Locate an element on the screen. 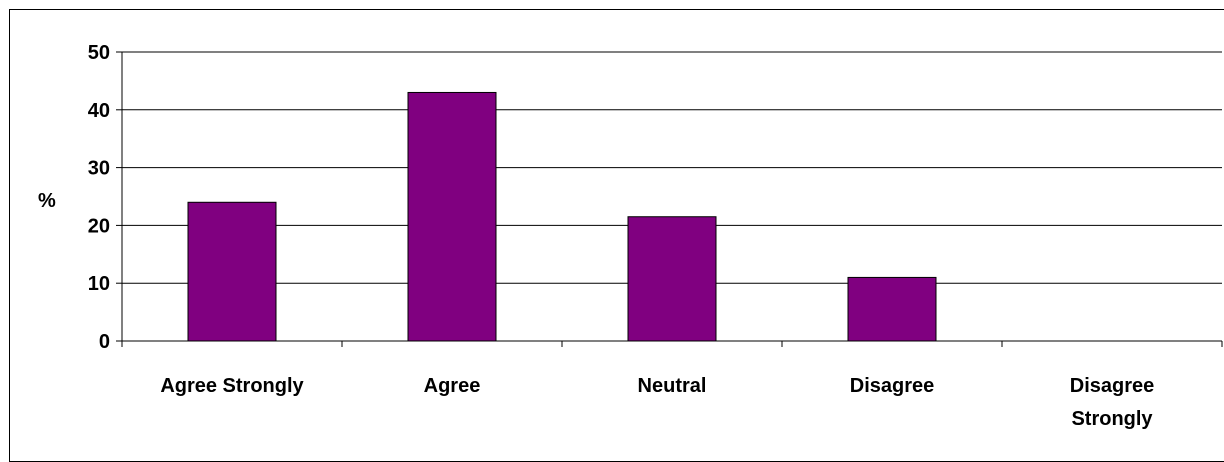 This screenshot has width=1224, height=462. y-tick-label: 40 is located at coordinates (99, 111).